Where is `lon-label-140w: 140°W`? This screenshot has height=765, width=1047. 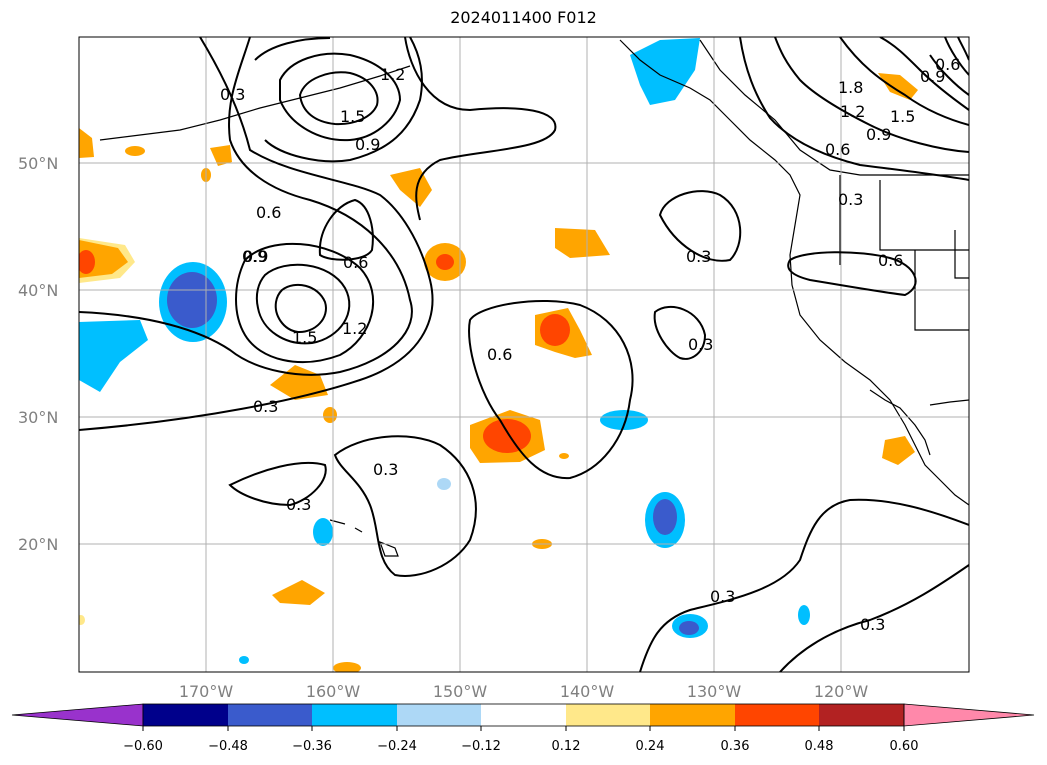
lon-label-140w: 140°W is located at coordinates (587, 691).